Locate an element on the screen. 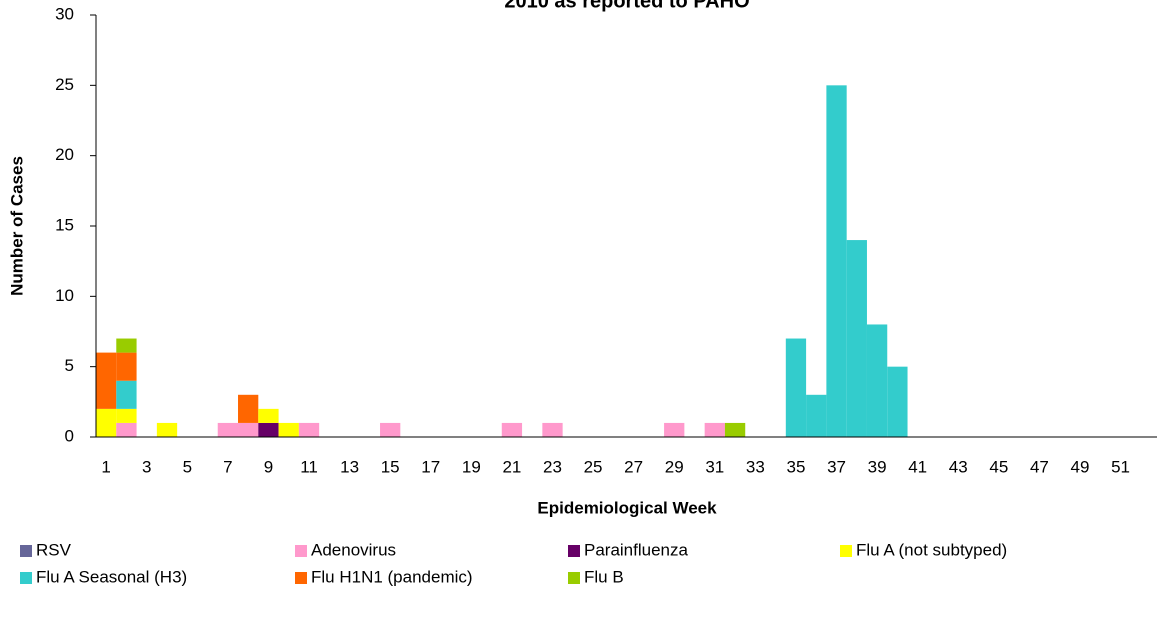 This screenshot has width=1158, height=619. y-axis-label: Number of Cases is located at coordinates (16, 226).